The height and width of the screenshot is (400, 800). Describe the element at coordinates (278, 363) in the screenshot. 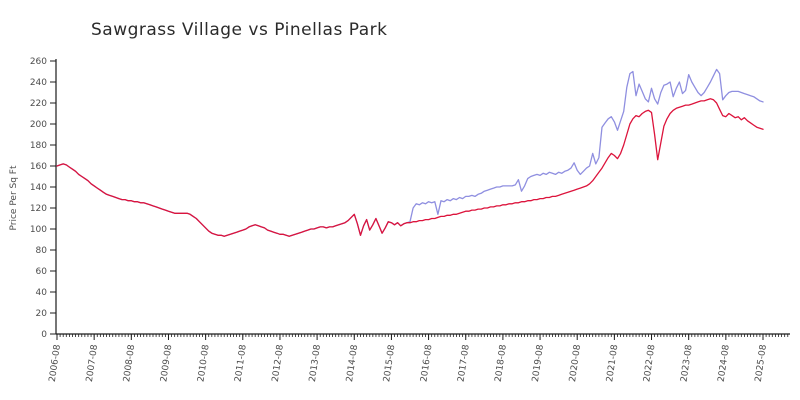

I see `x-tick-label: 2012-08` at that location.